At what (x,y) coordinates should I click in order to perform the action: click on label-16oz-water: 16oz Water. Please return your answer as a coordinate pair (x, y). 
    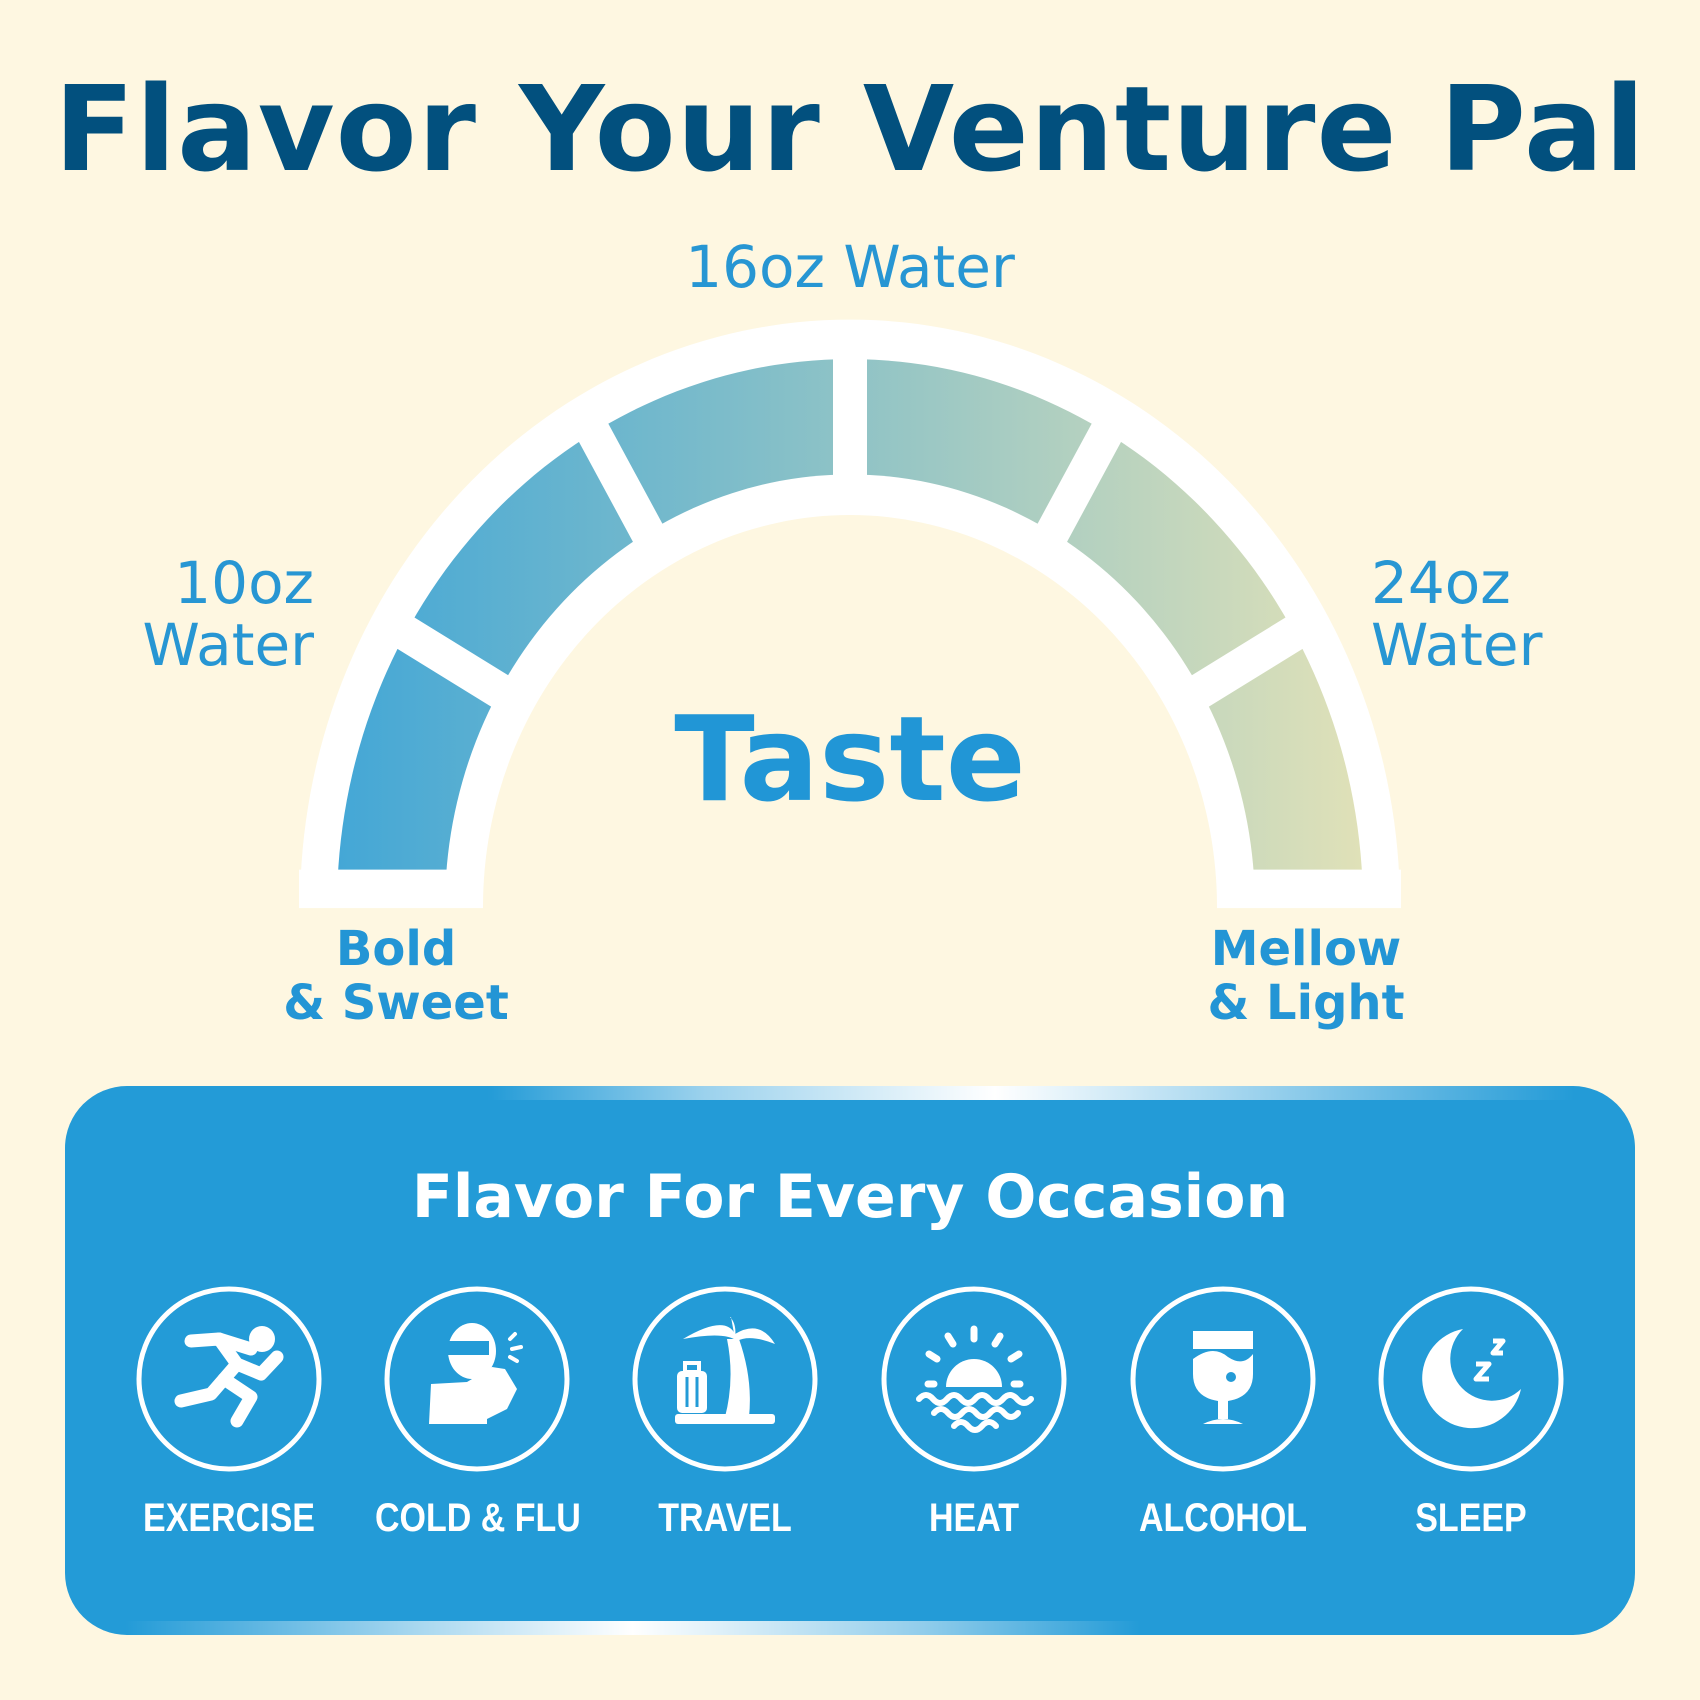
    Looking at the image, I should click on (850, 267).